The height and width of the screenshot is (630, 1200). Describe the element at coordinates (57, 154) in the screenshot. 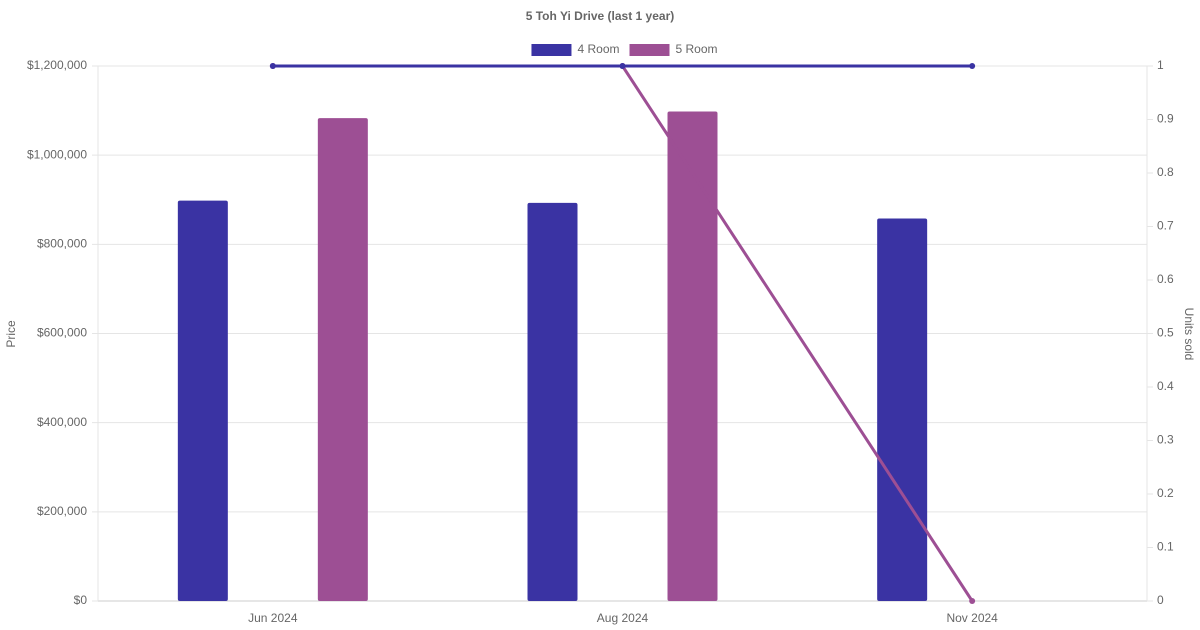

I see `y-tick-label: $1,000,000` at that location.